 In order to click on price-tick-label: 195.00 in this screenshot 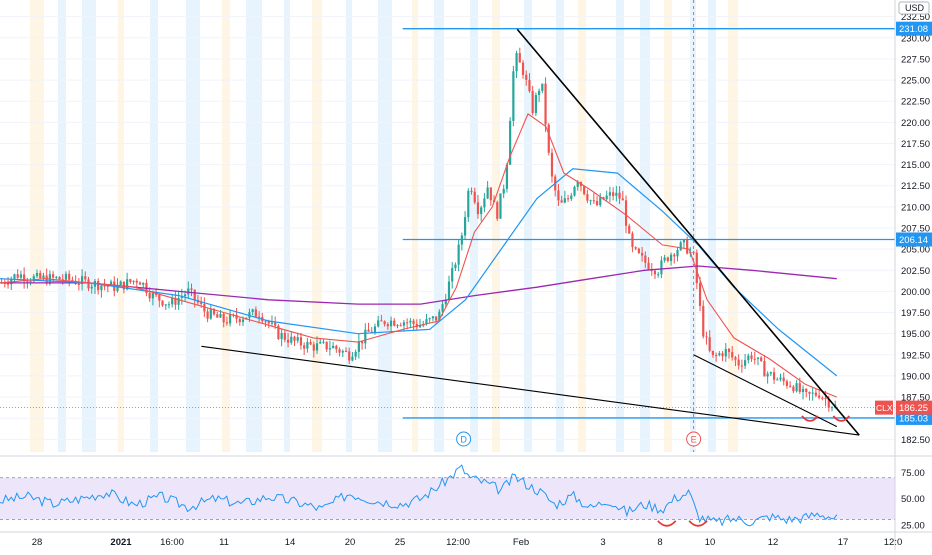, I will do `click(915, 334)`.